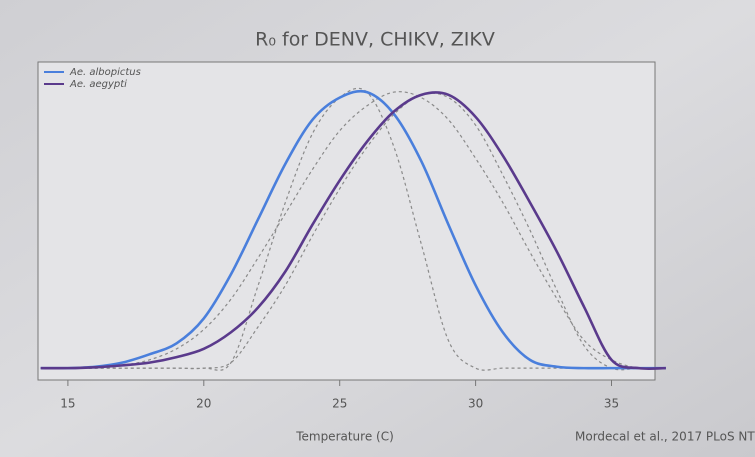 This screenshot has height=457, width=755. Describe the element at coordinates (67, 404) in the screenshot. I see `x-tick-label: 15` at that location.